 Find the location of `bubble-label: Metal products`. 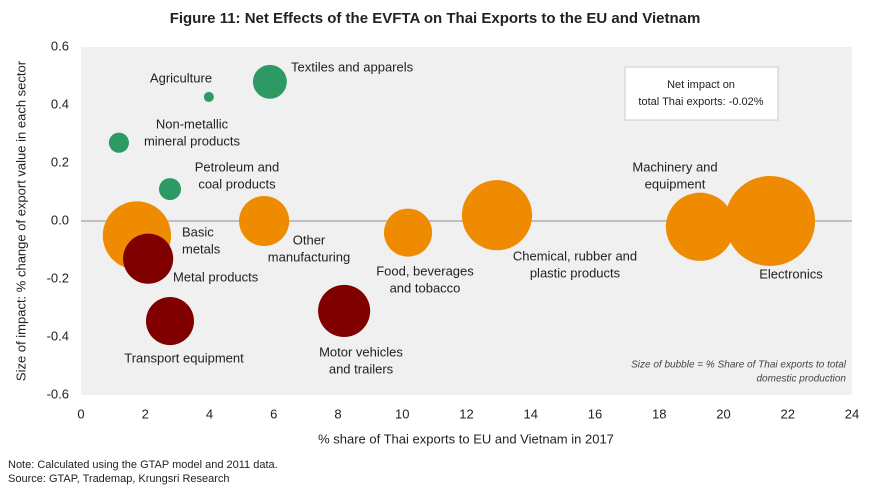

bubble-label: Metal products is located at coordinates (216, 276).